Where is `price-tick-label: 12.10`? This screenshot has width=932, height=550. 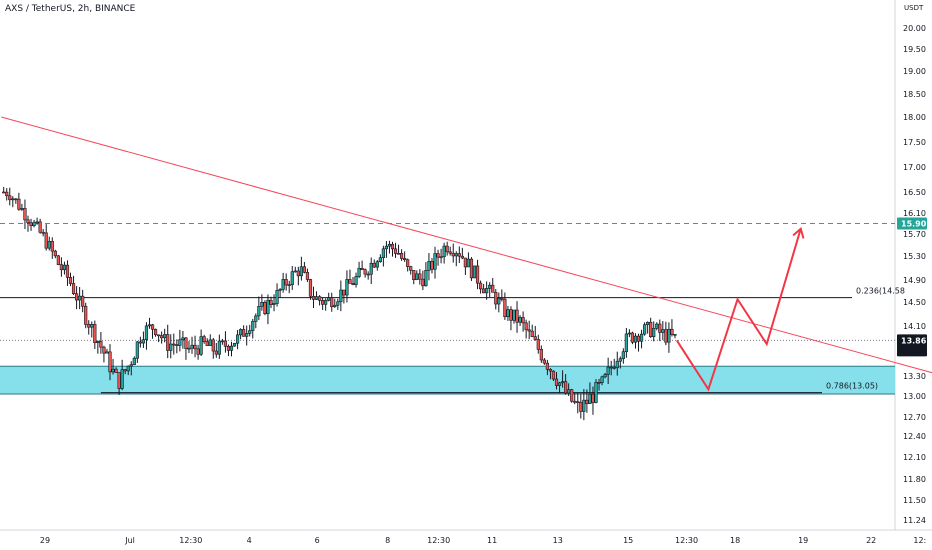
price-tick-label: 12.10 is located at coordinates (914, 457).